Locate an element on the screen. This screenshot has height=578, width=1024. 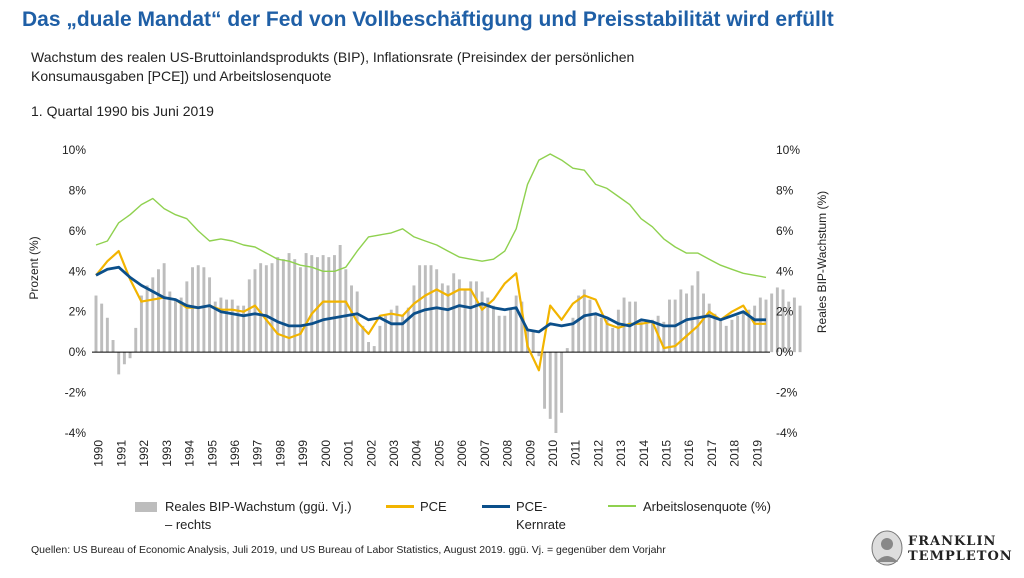
x-tick-label: 2009 is located at coordinates (530, 453).